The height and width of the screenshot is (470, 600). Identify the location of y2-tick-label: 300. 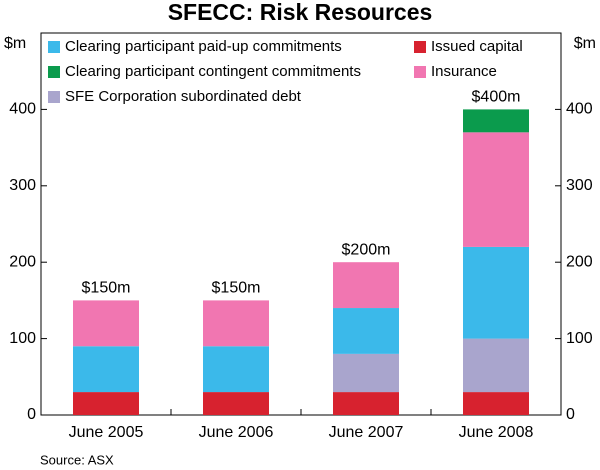
(579, 185).